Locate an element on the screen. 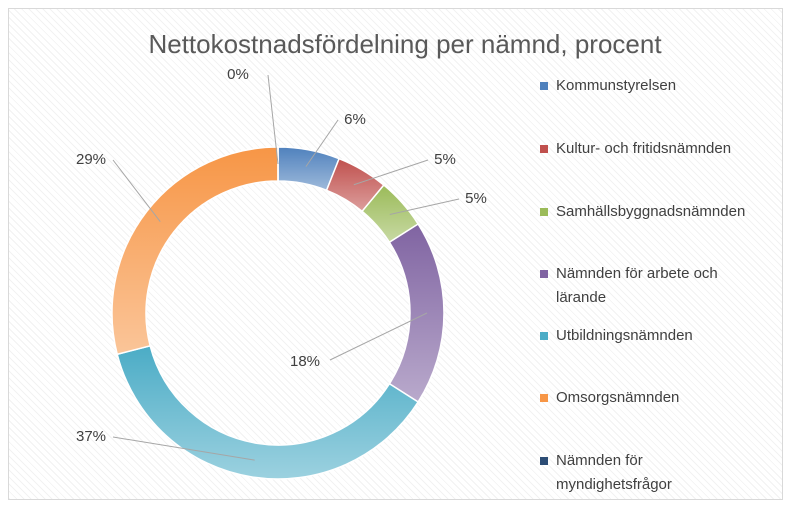  legend-item: Samhällsbyggnadsnämnden is located at coordinates (642, 212).